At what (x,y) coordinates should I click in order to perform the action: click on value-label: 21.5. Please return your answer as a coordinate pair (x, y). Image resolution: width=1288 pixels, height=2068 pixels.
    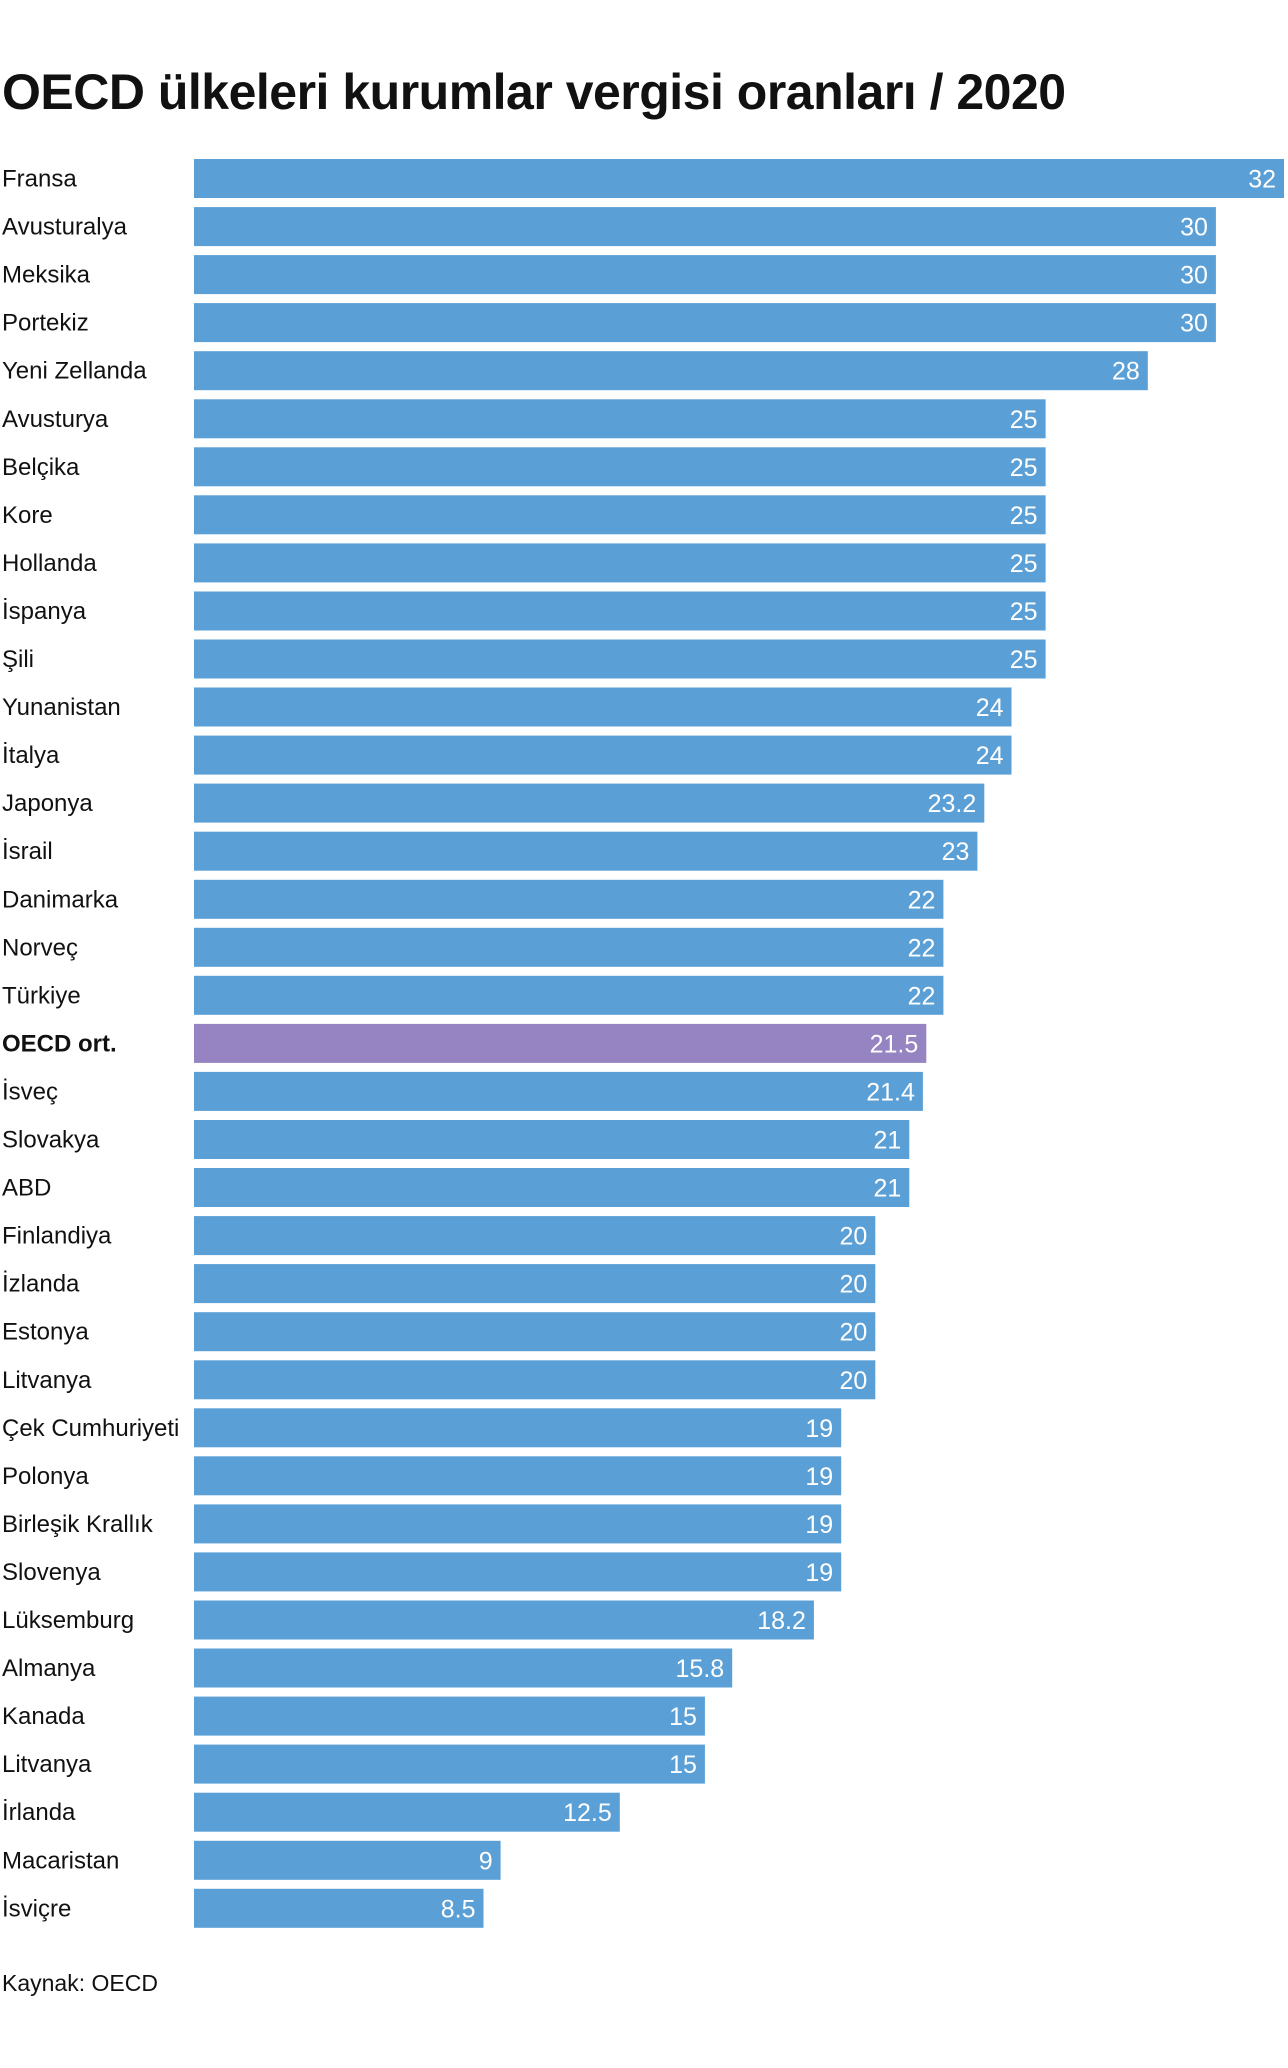
    Looking at the image, I should click on (894, 1044).